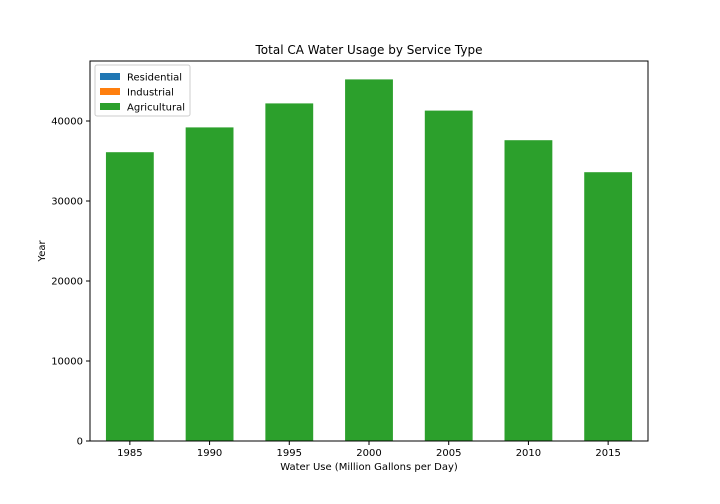 The width and height of the screenshot is (720, 504). Describe the element at coordinates (42, 251) in the screenshot. I see `y-axis-label: Year` at that location.